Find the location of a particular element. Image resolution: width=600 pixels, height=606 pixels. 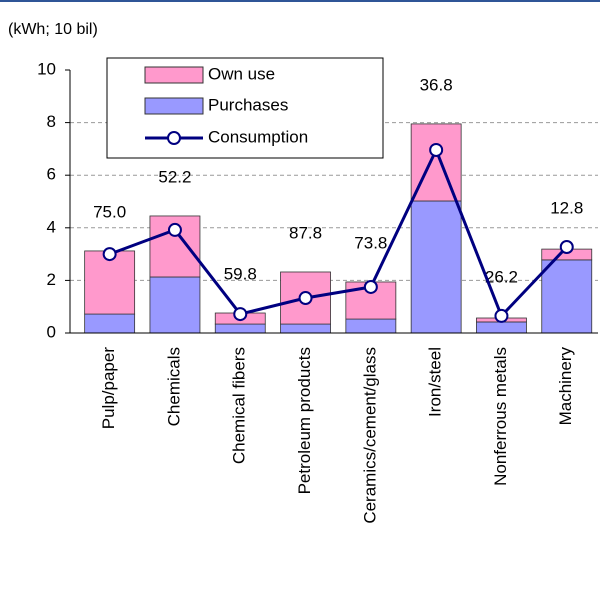

x-tick-label: Nonferrous metals is located at coordinates (500, 416).